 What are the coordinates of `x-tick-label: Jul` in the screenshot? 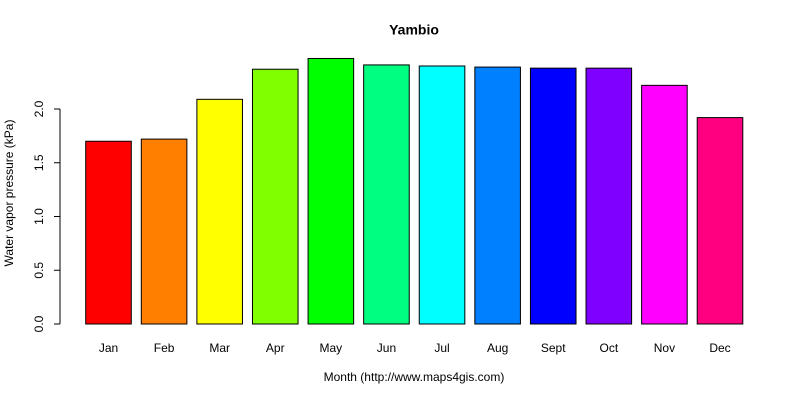 It's located at (441, 348).